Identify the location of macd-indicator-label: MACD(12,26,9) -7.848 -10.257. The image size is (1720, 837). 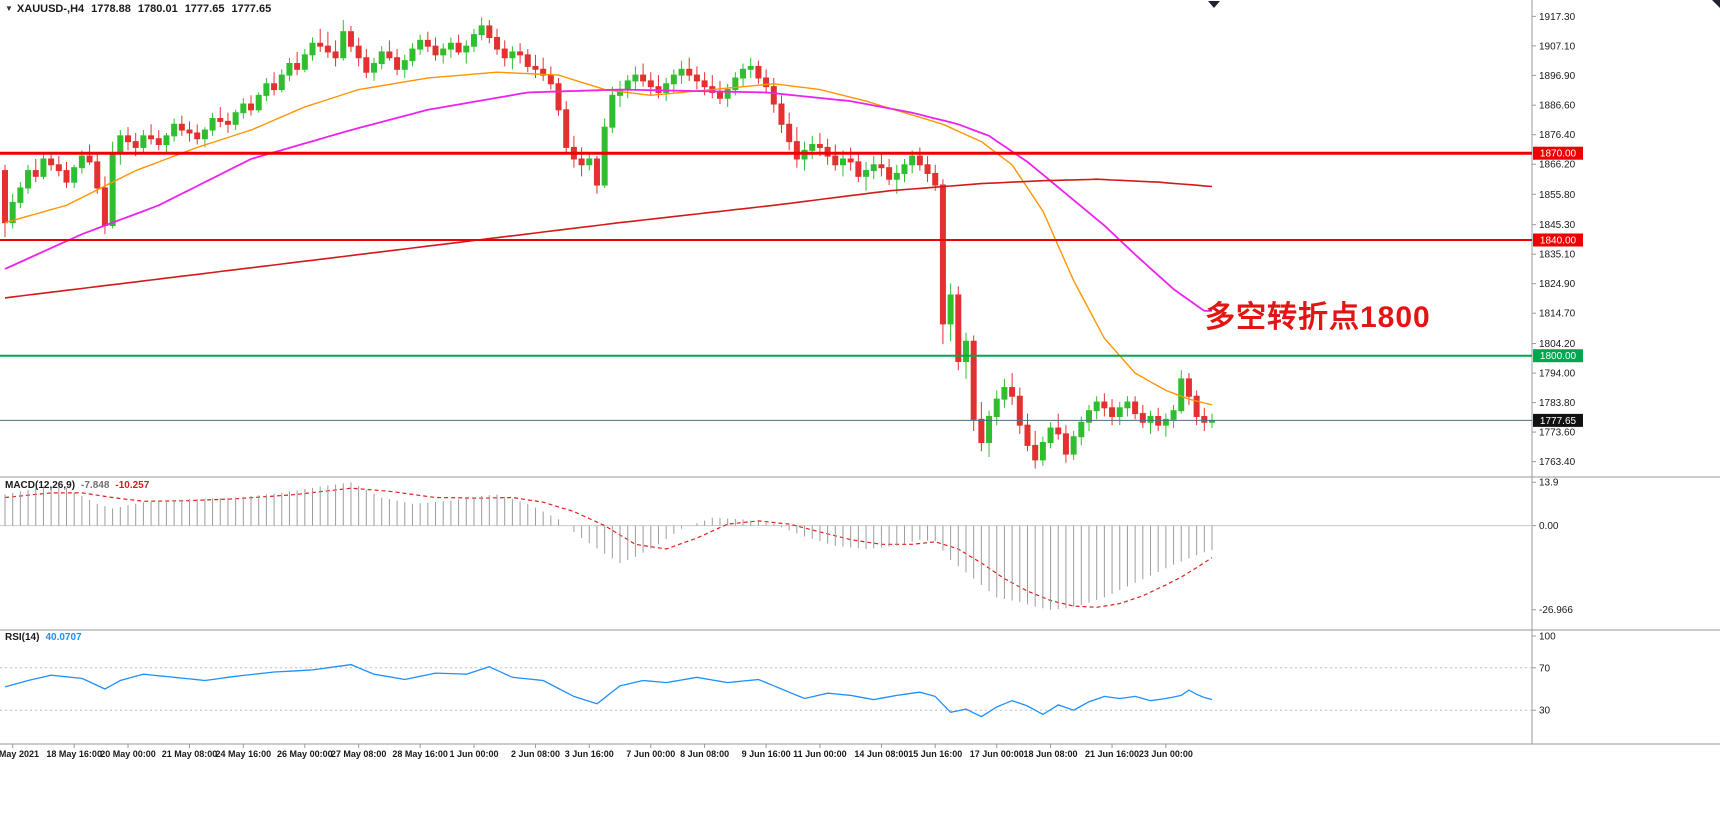
(77, 485).